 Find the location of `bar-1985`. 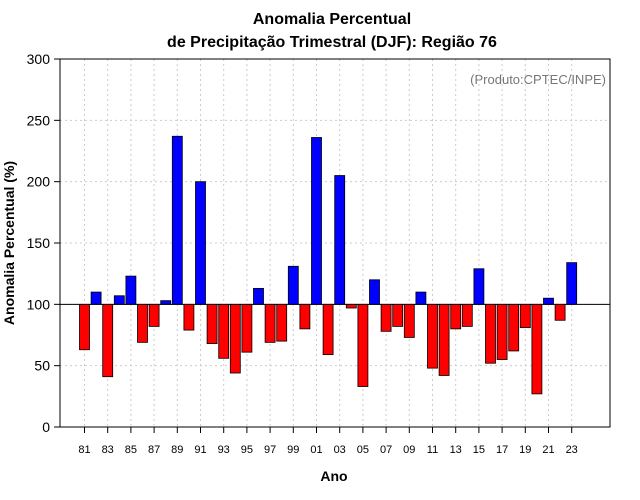

bar-1985 is located at coordinates (131, 290).